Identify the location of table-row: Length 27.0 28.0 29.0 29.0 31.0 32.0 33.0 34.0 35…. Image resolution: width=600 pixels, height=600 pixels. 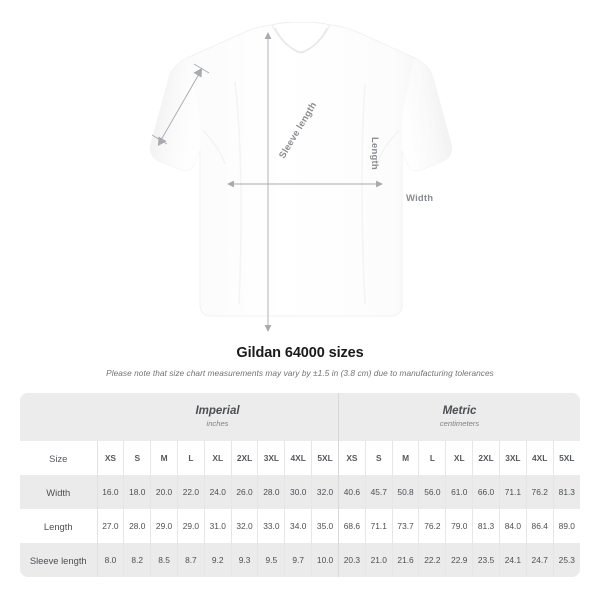
(300, 526).